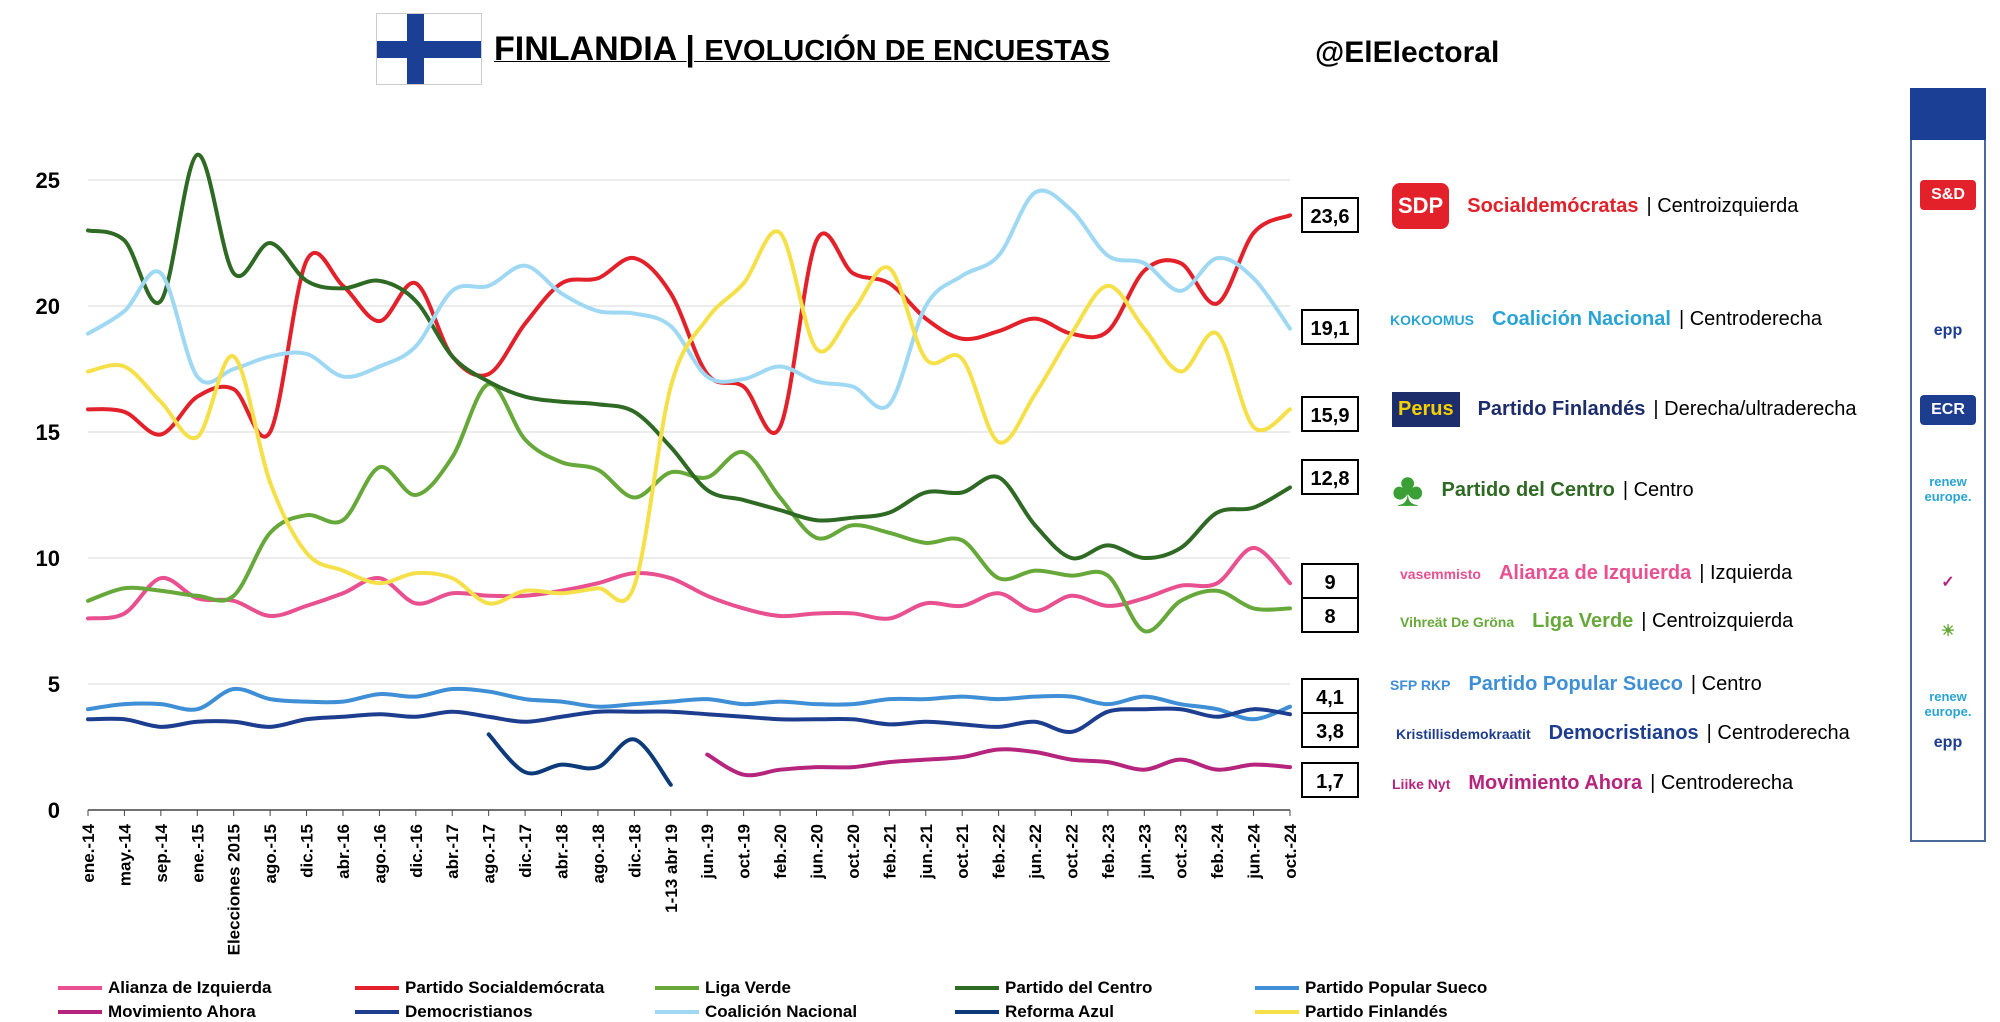 The image size is (2000, 1022). I want to click on party-logo: KOKOOMUS, so click(1432, 319).